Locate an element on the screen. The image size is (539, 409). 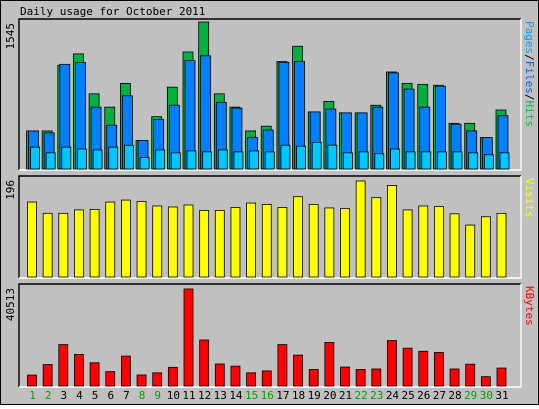
x-tick-label: 25 is located at coordinates (407, 395).